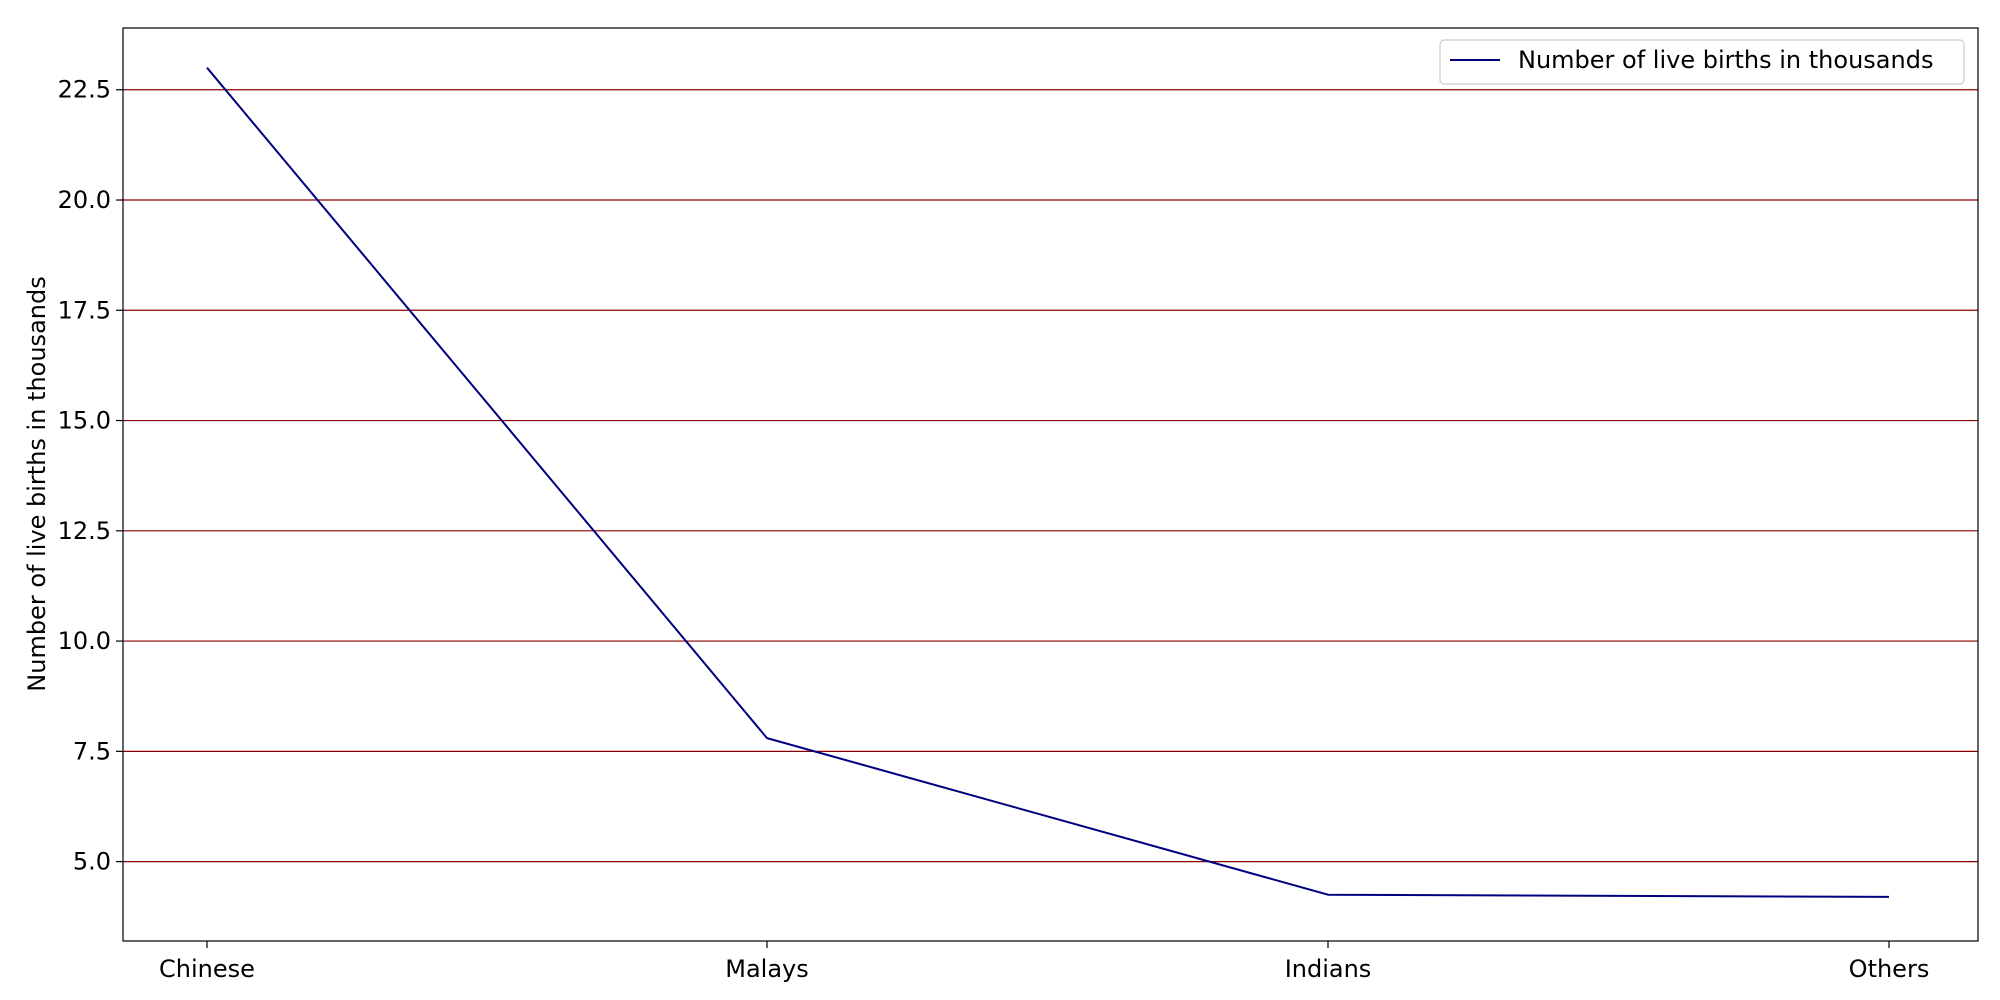  What do you see at coordinates (1044, 962) in the screenshot?
I see `x-axis-ticks: Chinese Malays Indians Others` at bounding box center [1044, 962].